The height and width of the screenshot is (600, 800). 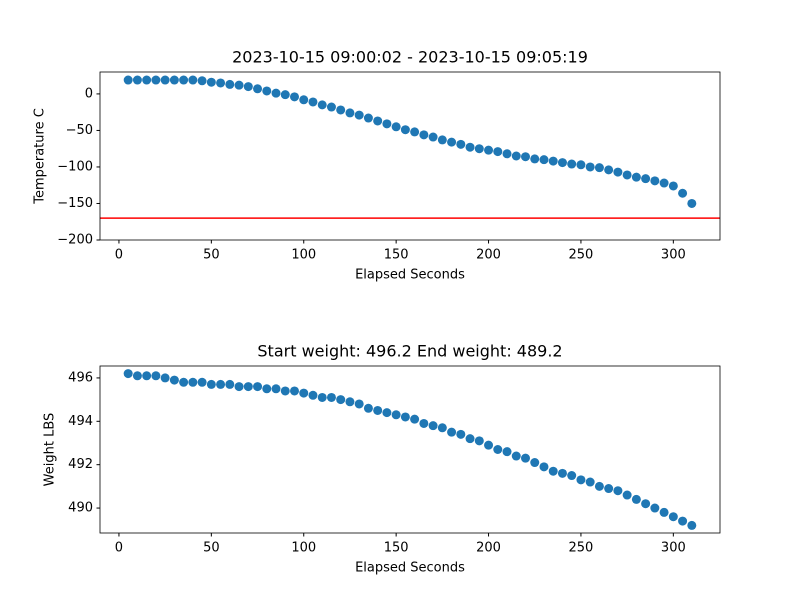 I want to click on x-tick-label: 300, so click(x=673, y=548).